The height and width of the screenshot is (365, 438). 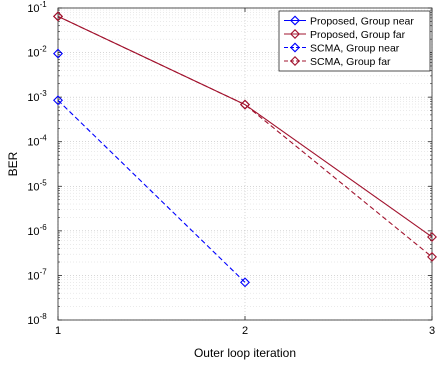 What do you see at coordinates (37, 274) in the screenshot?
I see `y-tick-label: 10⁻⁷` at bounding box center [37, 274].